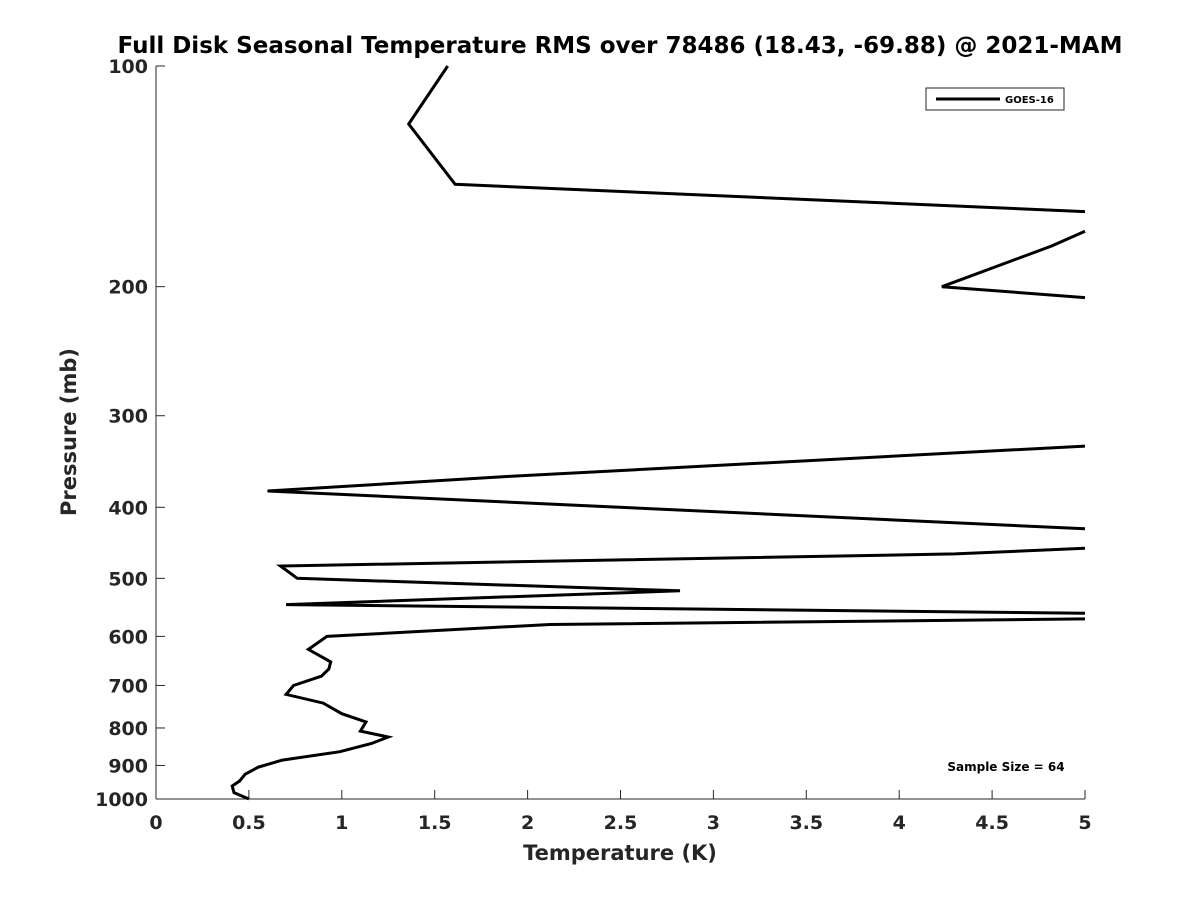 This screenshot has width=1200, height=900. Describe the element at coordinates (121, 800) in the screenshot. I see `y-tick-label: 1000` at that location.